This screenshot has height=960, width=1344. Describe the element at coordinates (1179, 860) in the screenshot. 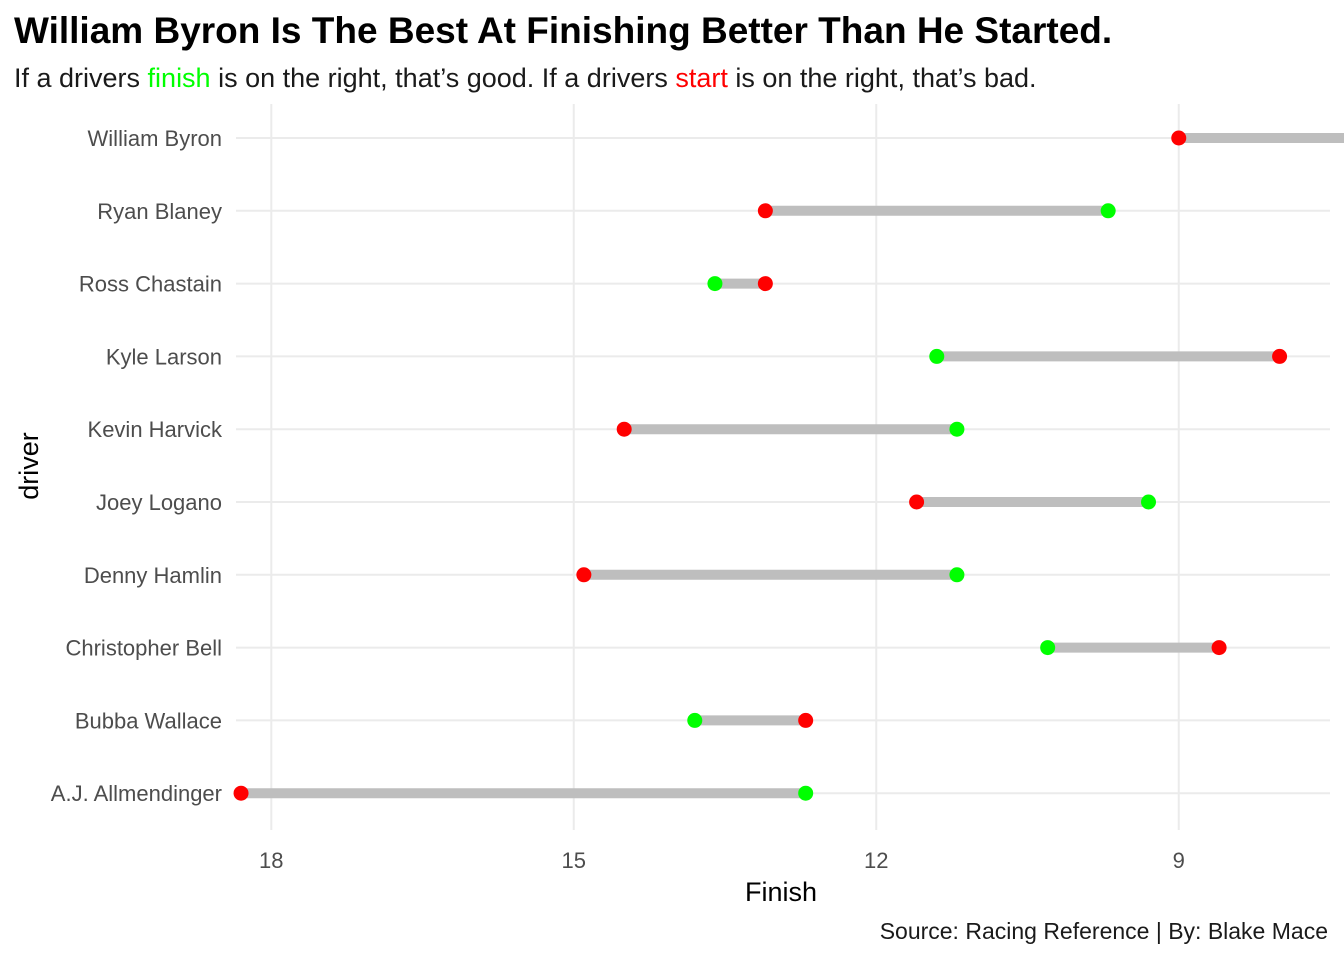

I see `x-tick-label: 9` at that location.